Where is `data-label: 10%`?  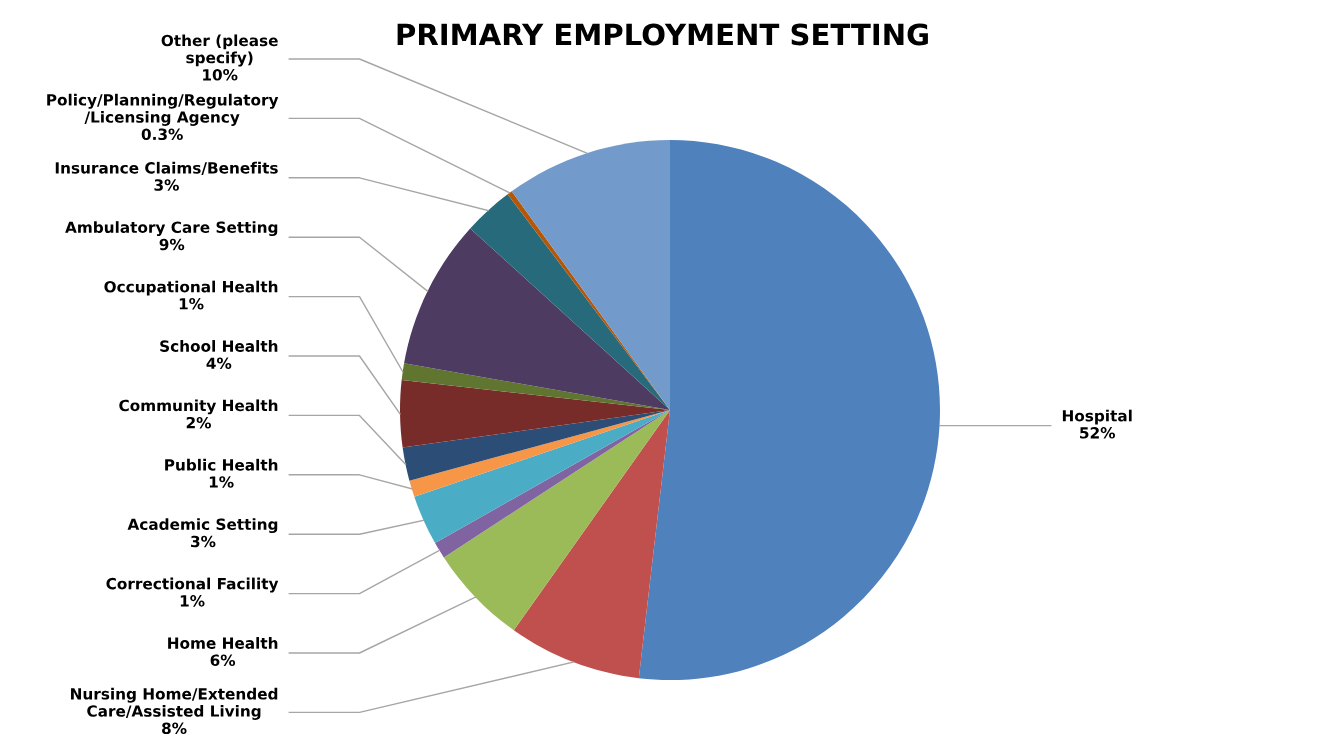
data-label: 10% is located at coordinates (220, 75).